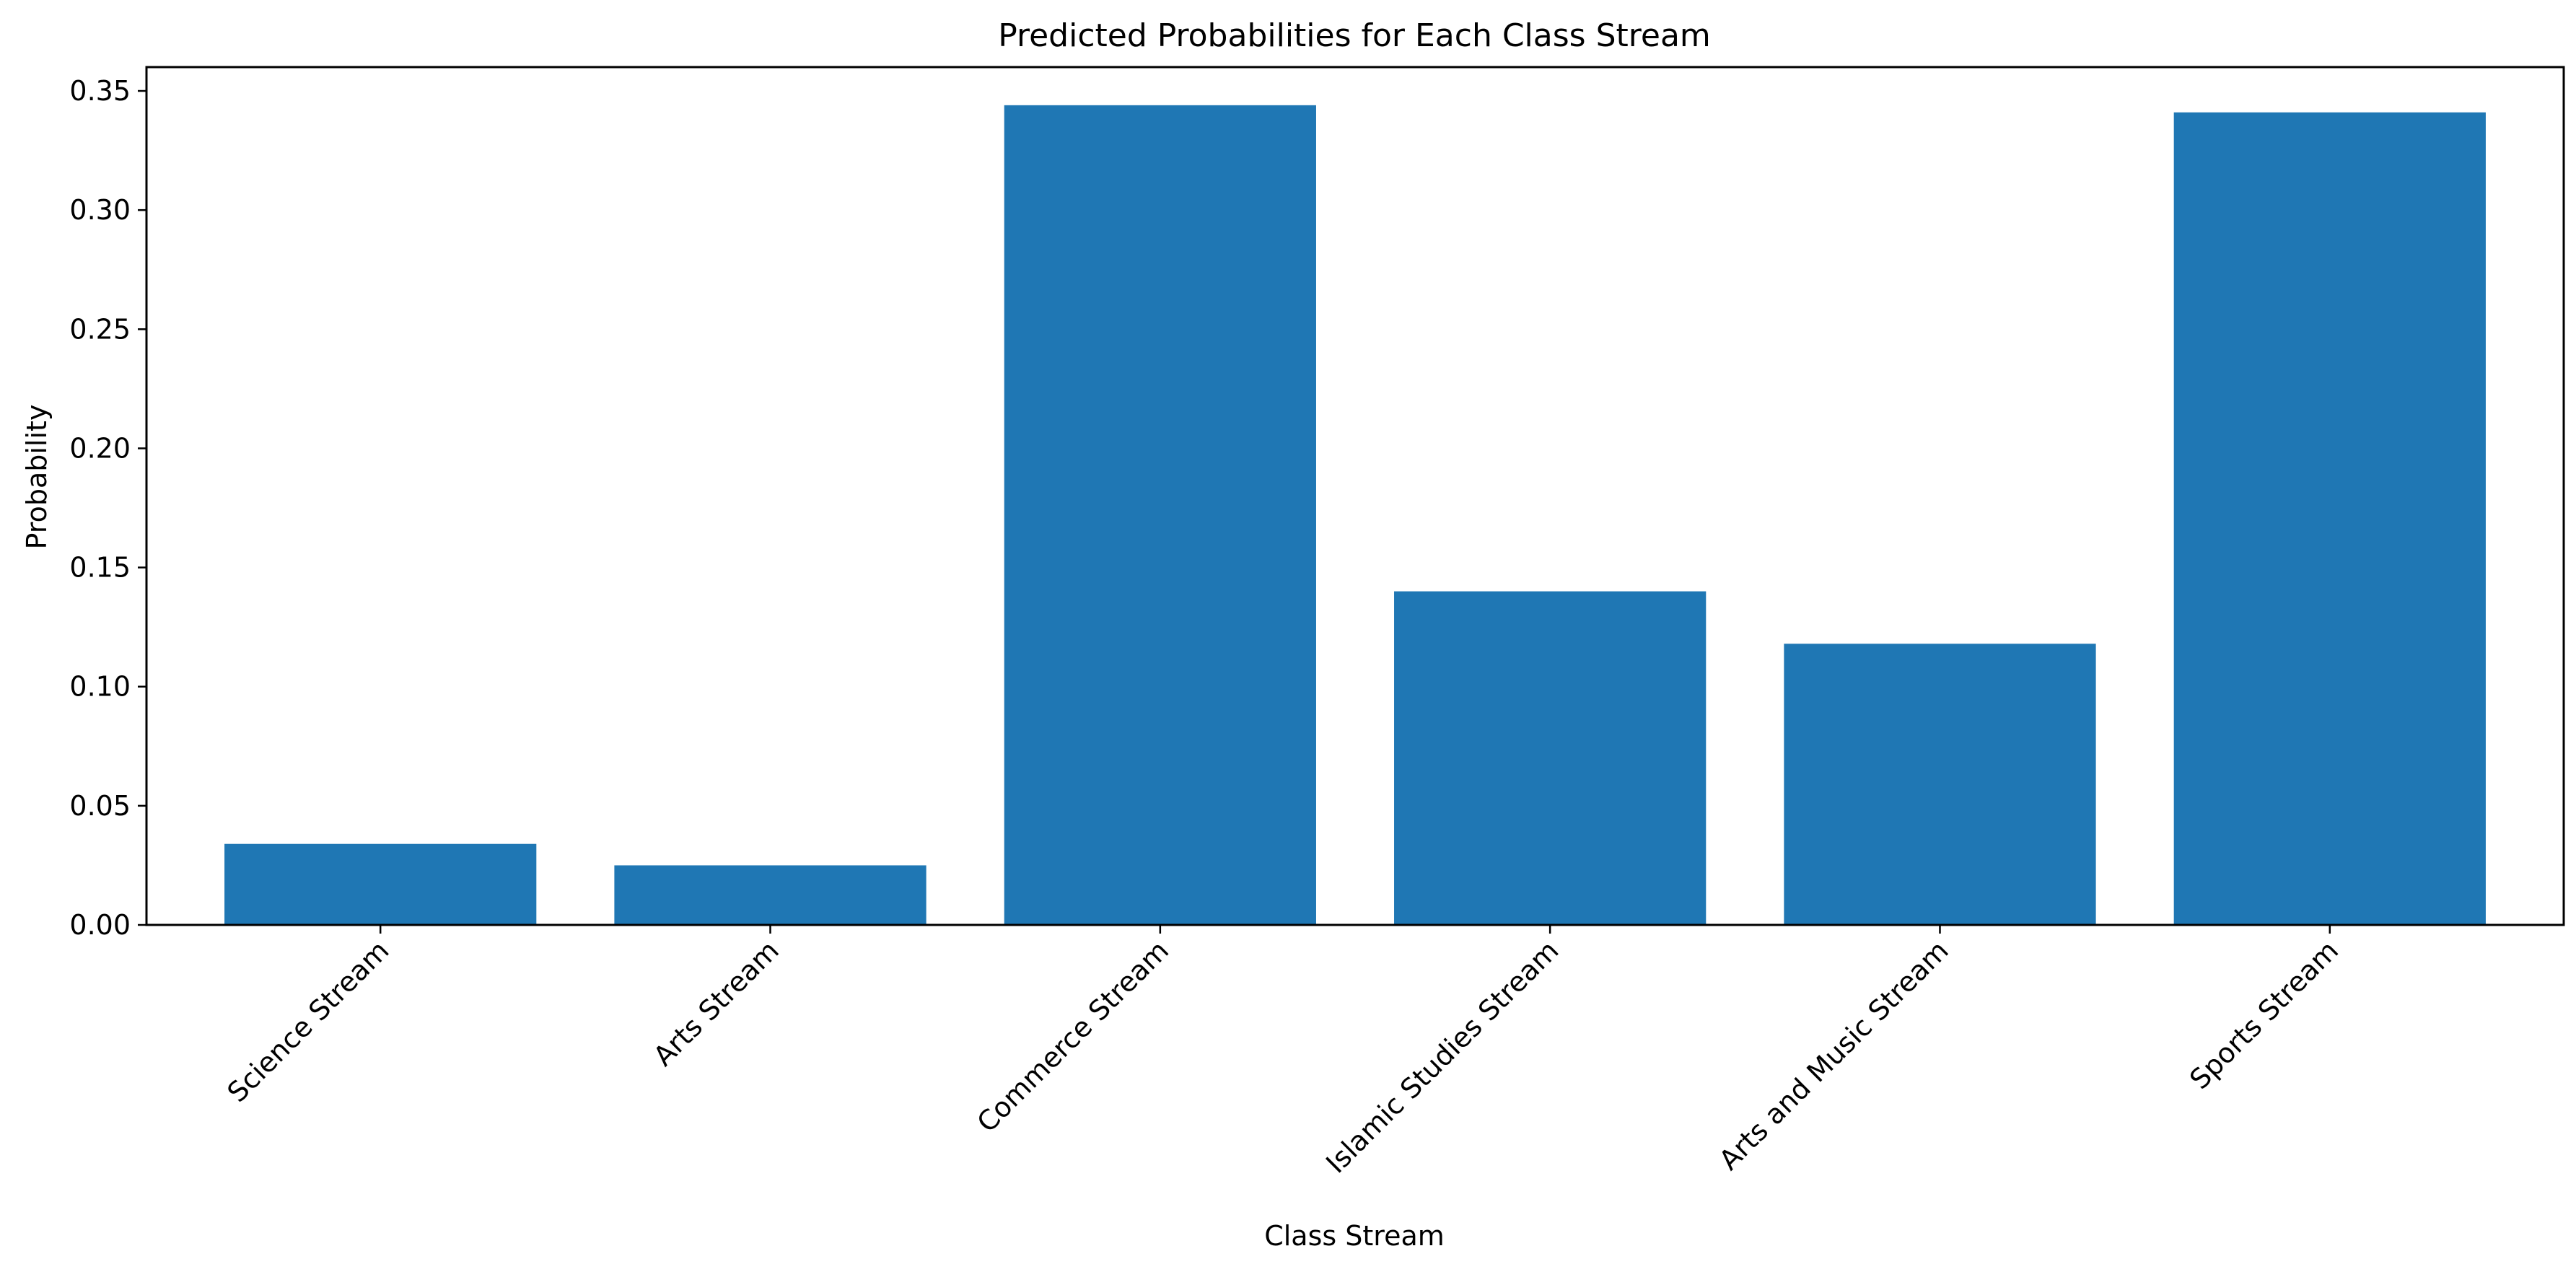 The width and height of the screenshot is (2576, 1277). What do you see at coordinates (2329, 519) in the screenshot?
I see `bar-sports-stream` at bounding box center [2329, 519].